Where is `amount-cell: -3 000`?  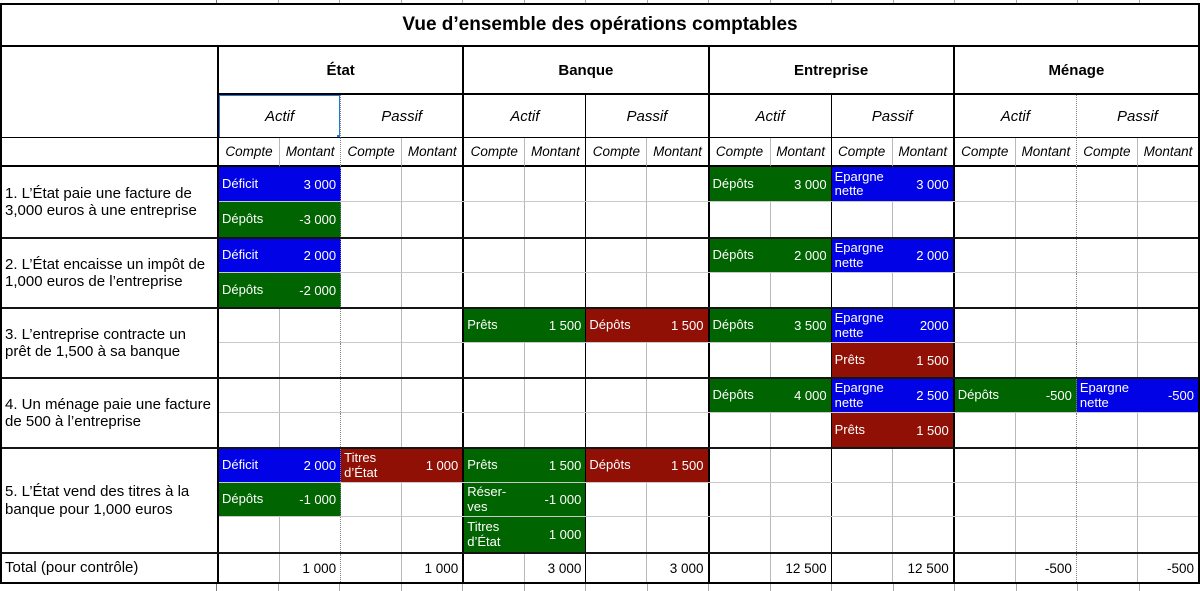
amount-cell: -3 000 is located at coordinates (311, 219).